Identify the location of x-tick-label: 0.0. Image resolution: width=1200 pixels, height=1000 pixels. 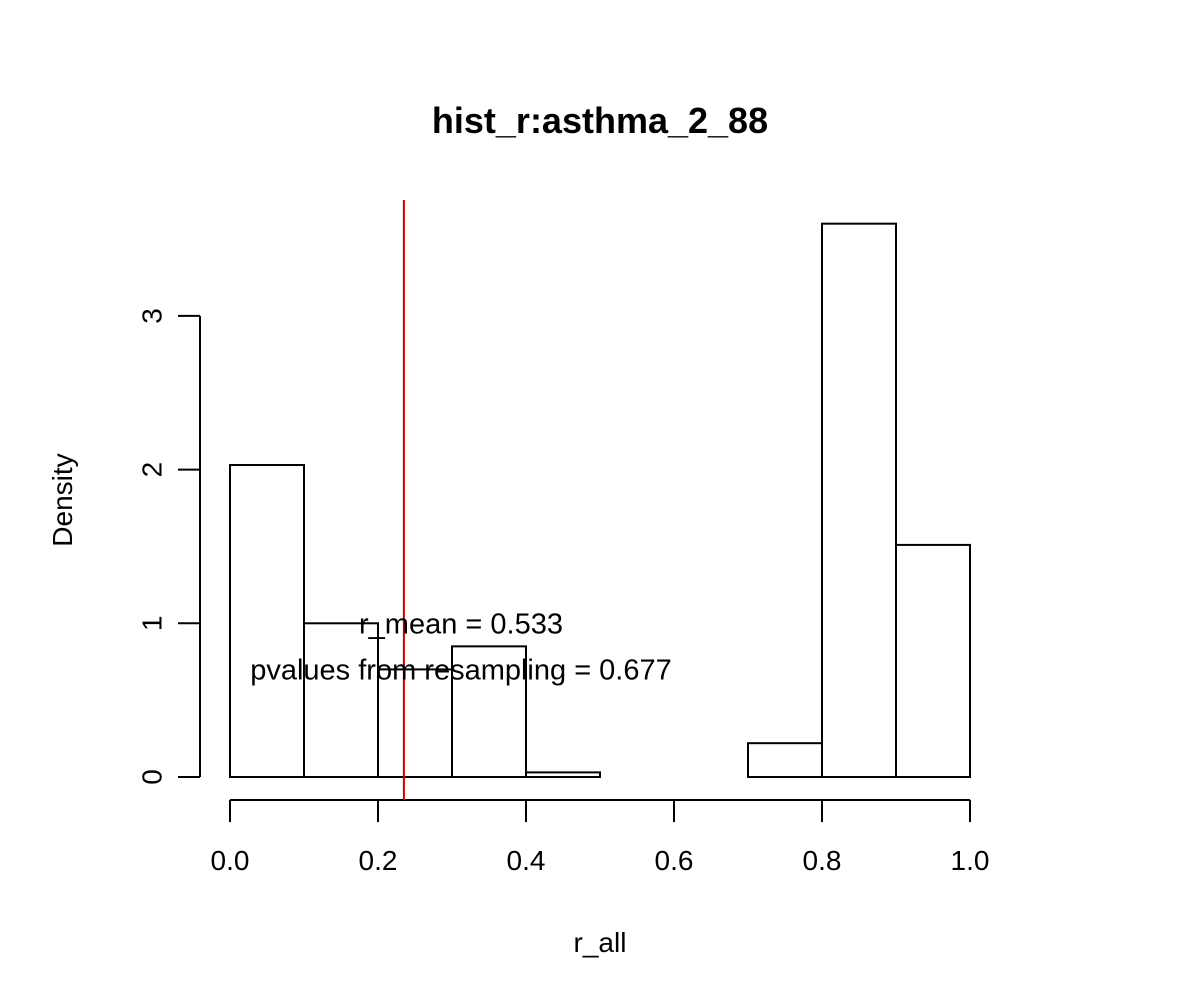
(230, 860).